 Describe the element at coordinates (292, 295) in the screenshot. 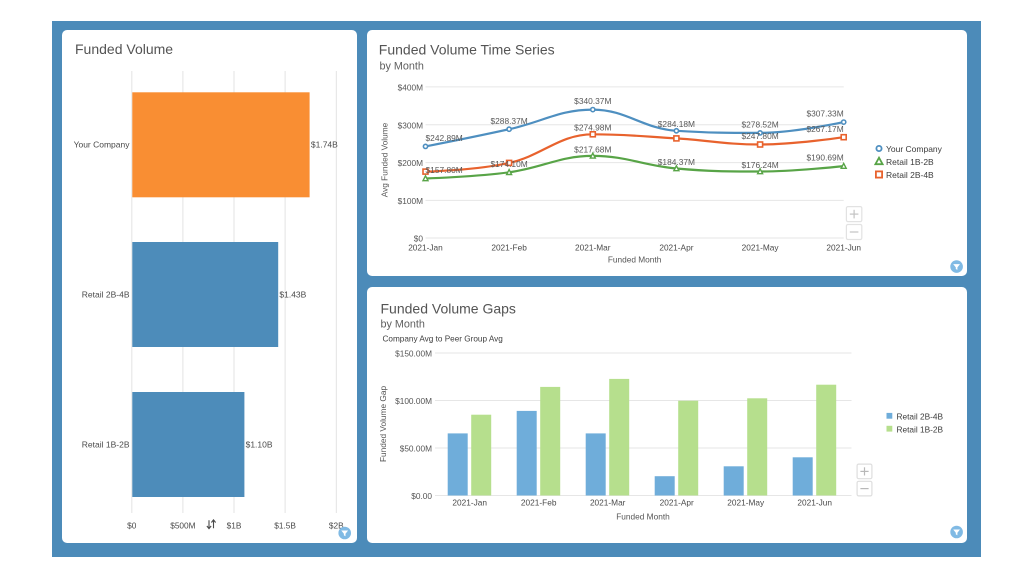

I see `svg-text: $1.43B` at that location.